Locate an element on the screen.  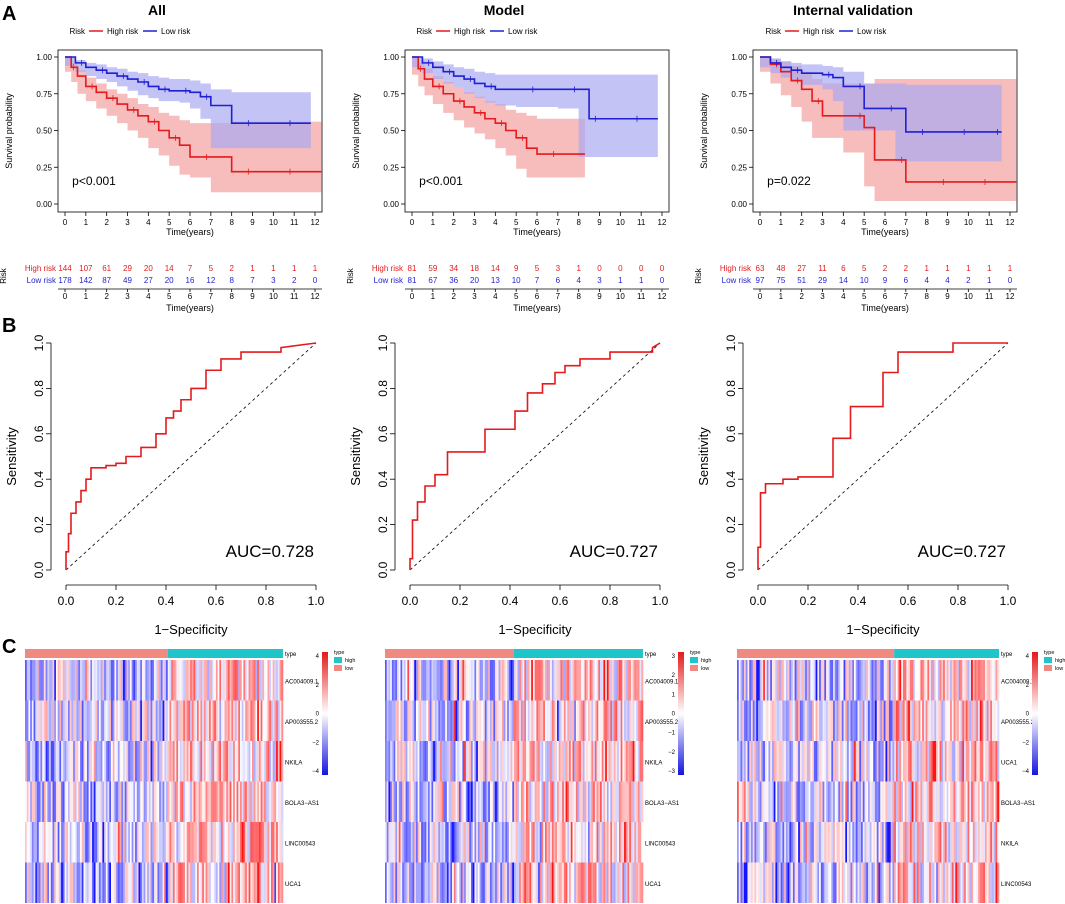
risk-count: 0 is located at coordinates (599, 268).